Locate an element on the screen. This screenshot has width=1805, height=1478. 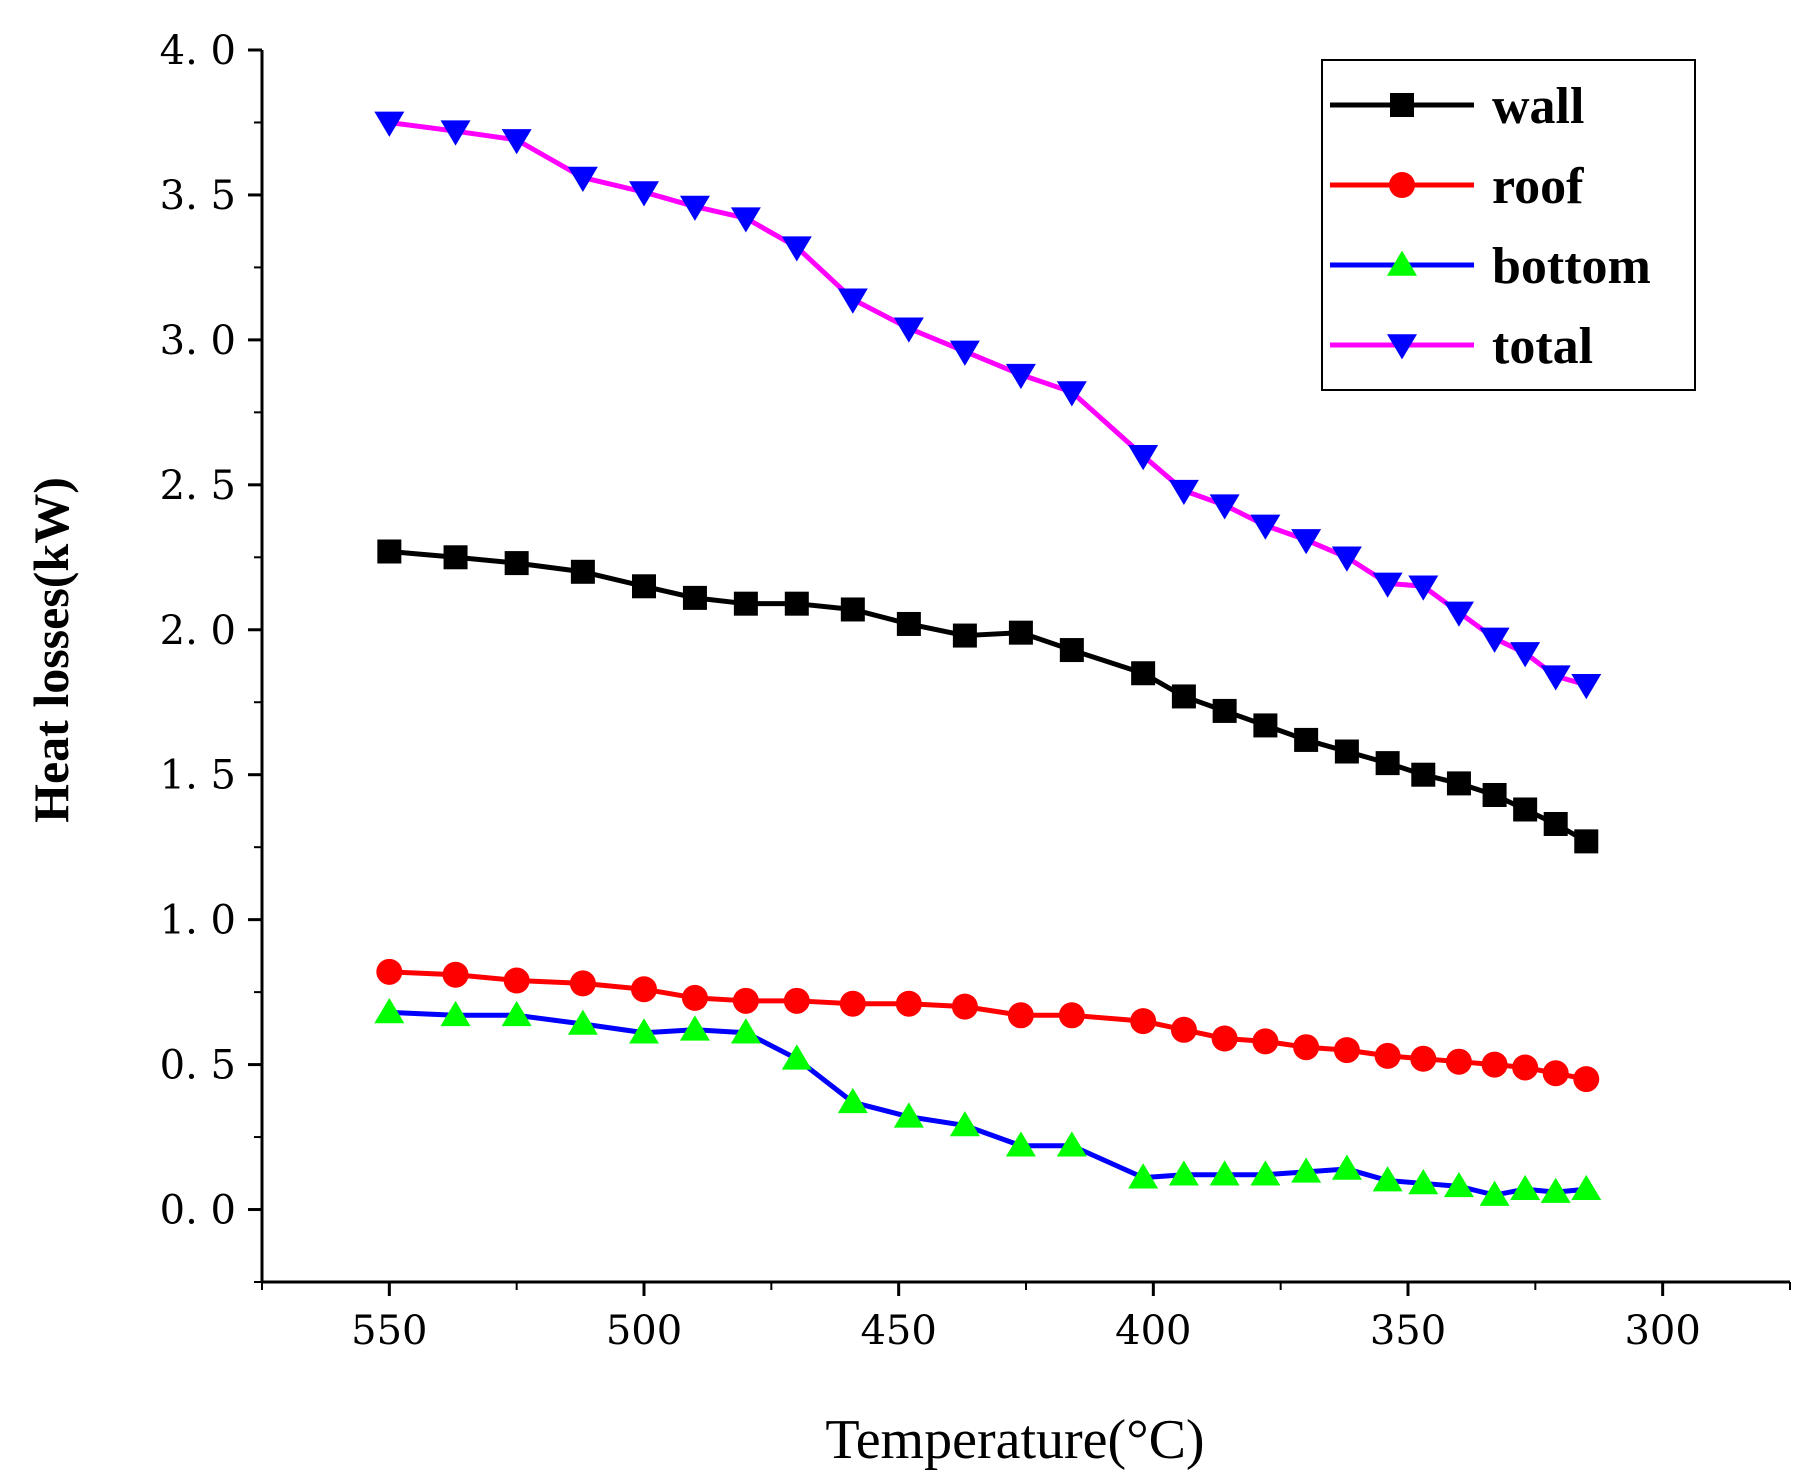
x-tick-label: 450 is located at coordinates (898, 1331).